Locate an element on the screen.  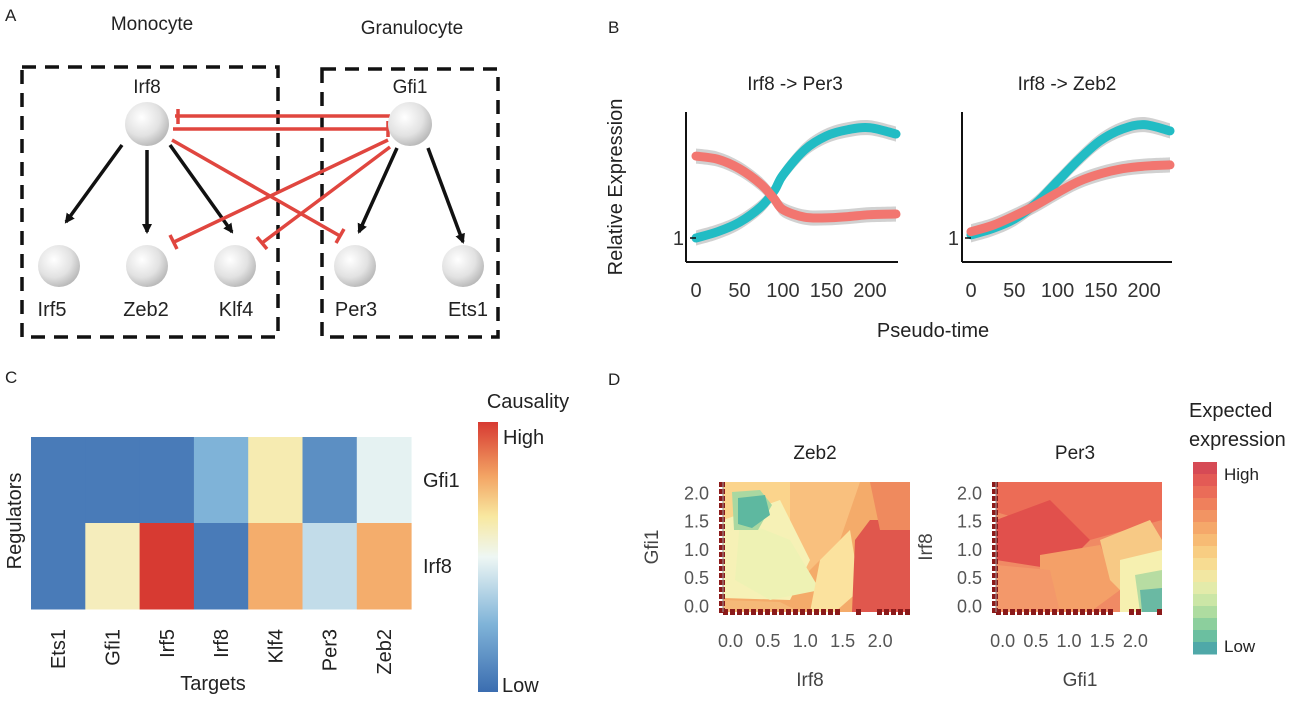
heatmap-column-label: Klf4 is located at coordinates (276, 646).